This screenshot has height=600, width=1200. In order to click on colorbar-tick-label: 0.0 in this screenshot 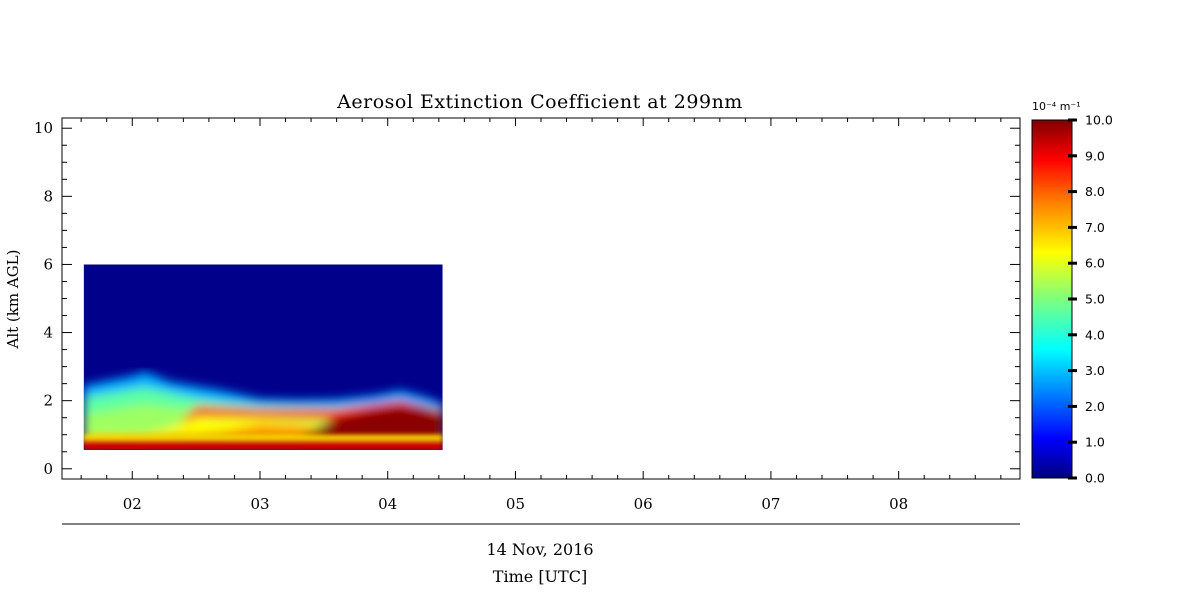, I will do `click(1095, 478)`.